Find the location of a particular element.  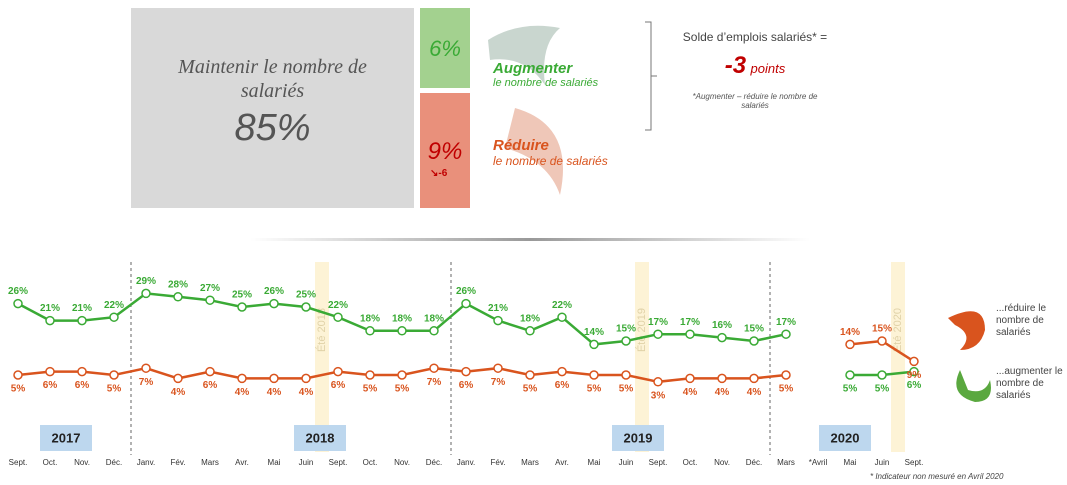

data-label: 16% is located at coordinates (722, 325).